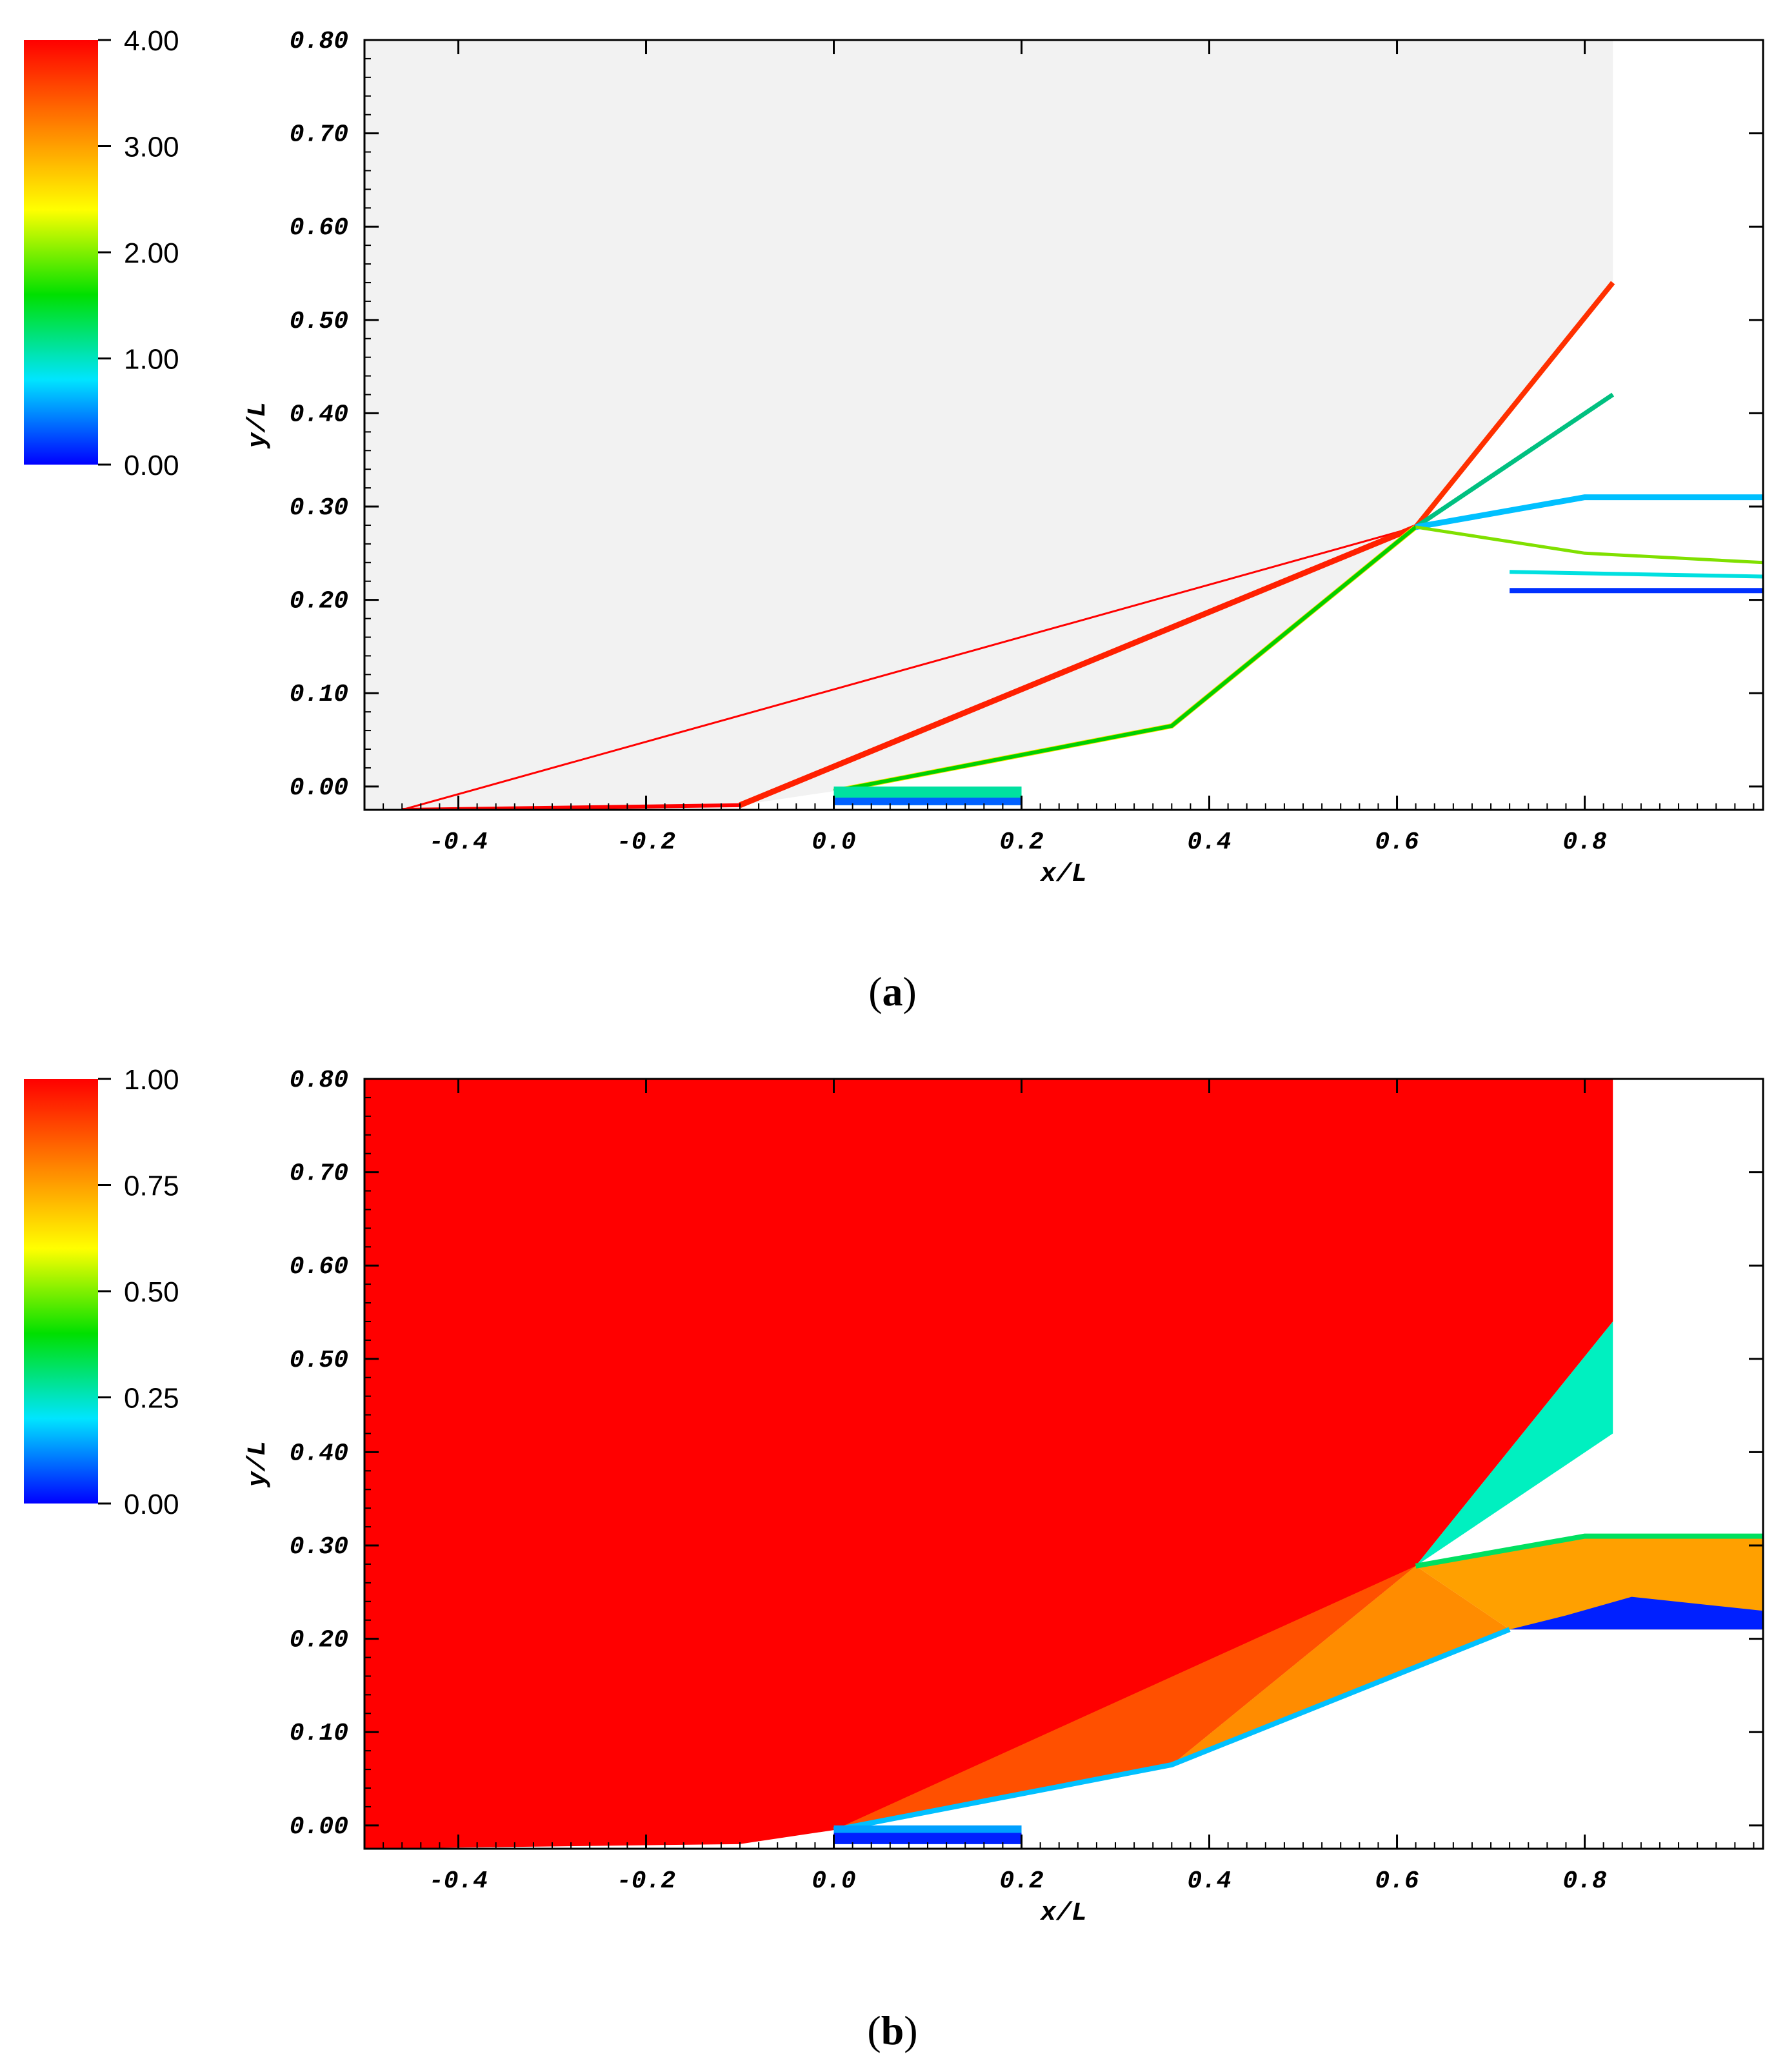  I want to click on compression-region, so click(1124, 1698).